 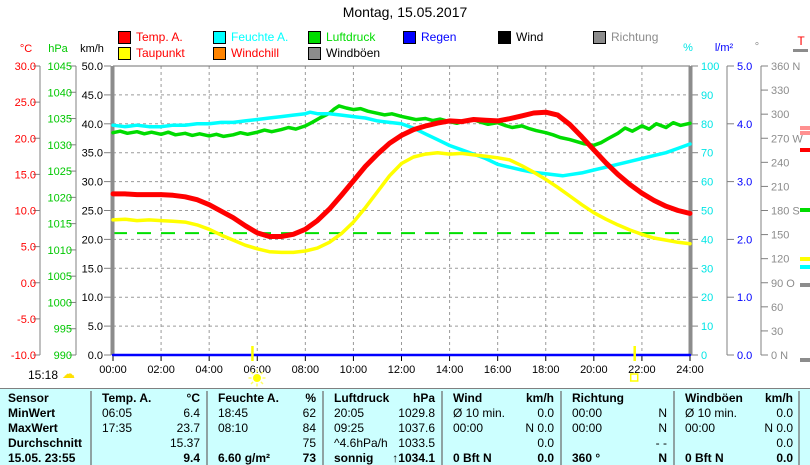 I want to click on legend-item-luftdruck: Luftdruck, so click(x=355, y=37).